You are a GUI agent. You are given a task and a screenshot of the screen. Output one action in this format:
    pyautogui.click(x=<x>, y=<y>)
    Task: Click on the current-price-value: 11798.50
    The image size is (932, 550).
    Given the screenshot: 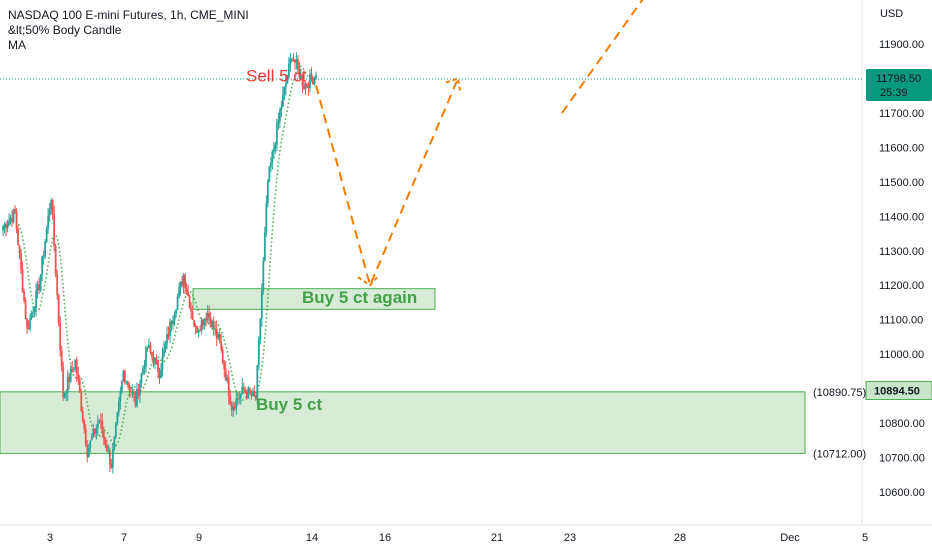 What is the action you would take?
    pyautogui.click(x=898, y=79)
    